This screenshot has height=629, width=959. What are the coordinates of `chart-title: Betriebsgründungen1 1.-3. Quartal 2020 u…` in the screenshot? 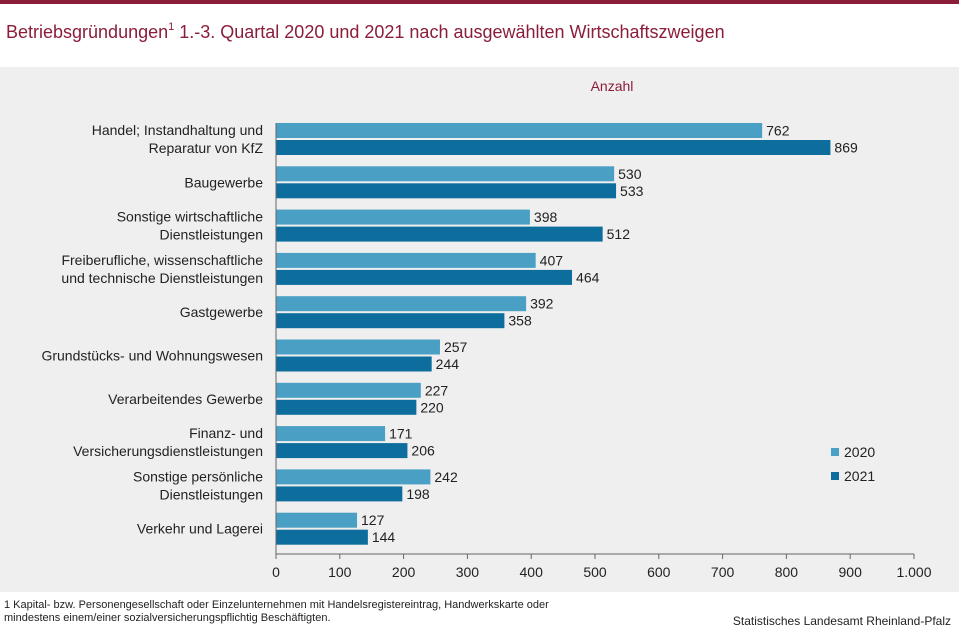 It's located at (365, 32).